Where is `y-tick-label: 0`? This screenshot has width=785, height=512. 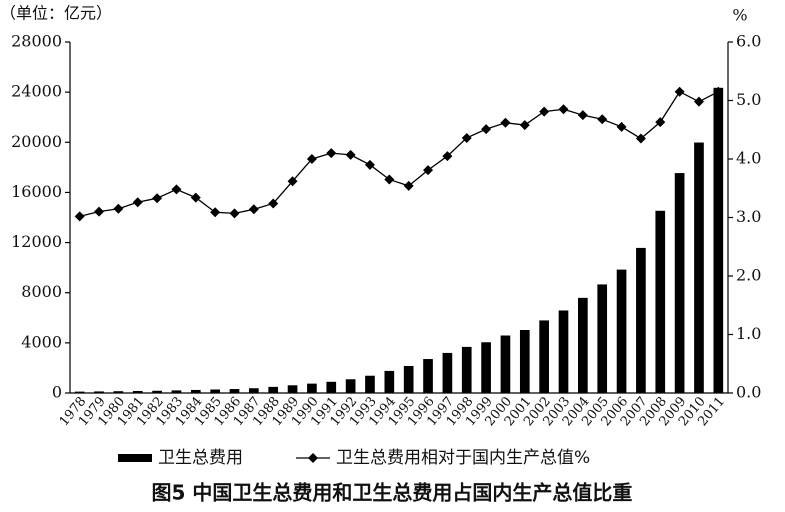 y-tick-label: 0 is located at coordinates (57, 392).